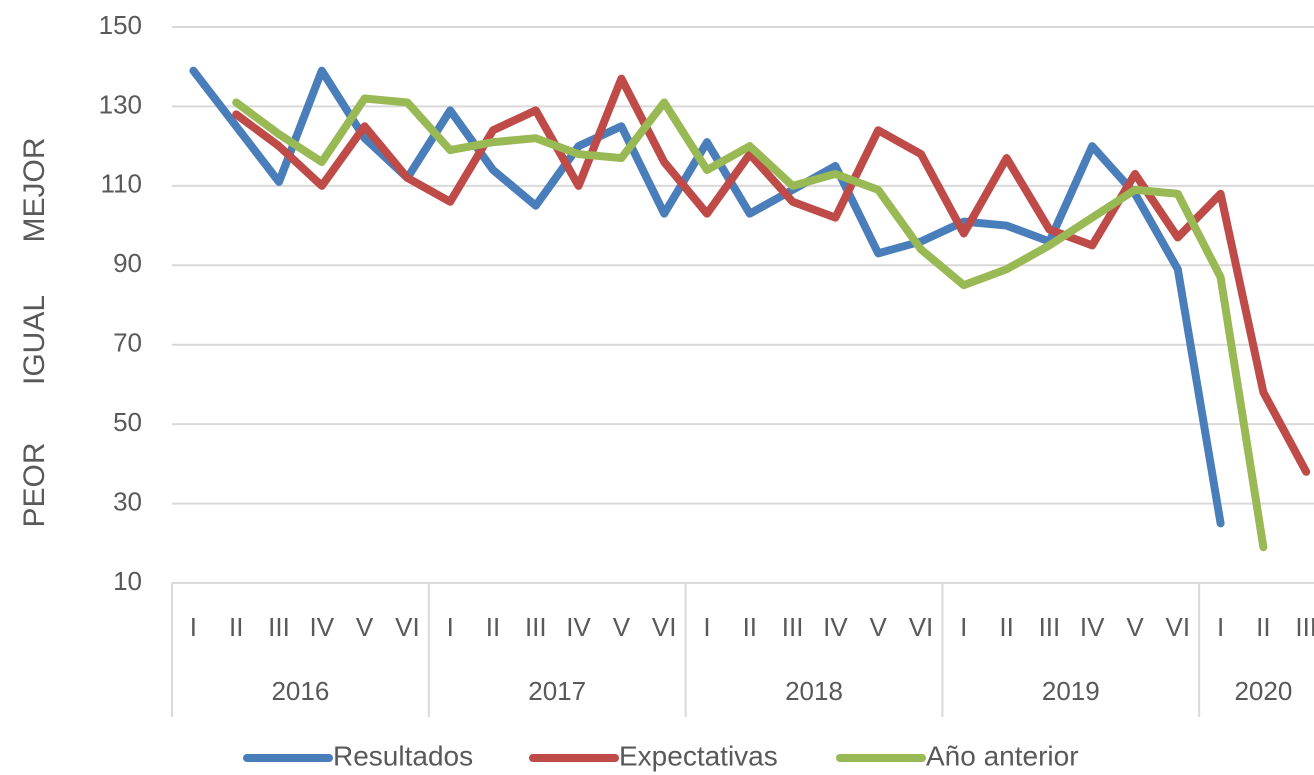 This screenshot has height=775, width=1314. What do you see at coordinates (120, 25) in the screenshot?
I see `y-tick-label: 150` at bounding box center [120, 25].